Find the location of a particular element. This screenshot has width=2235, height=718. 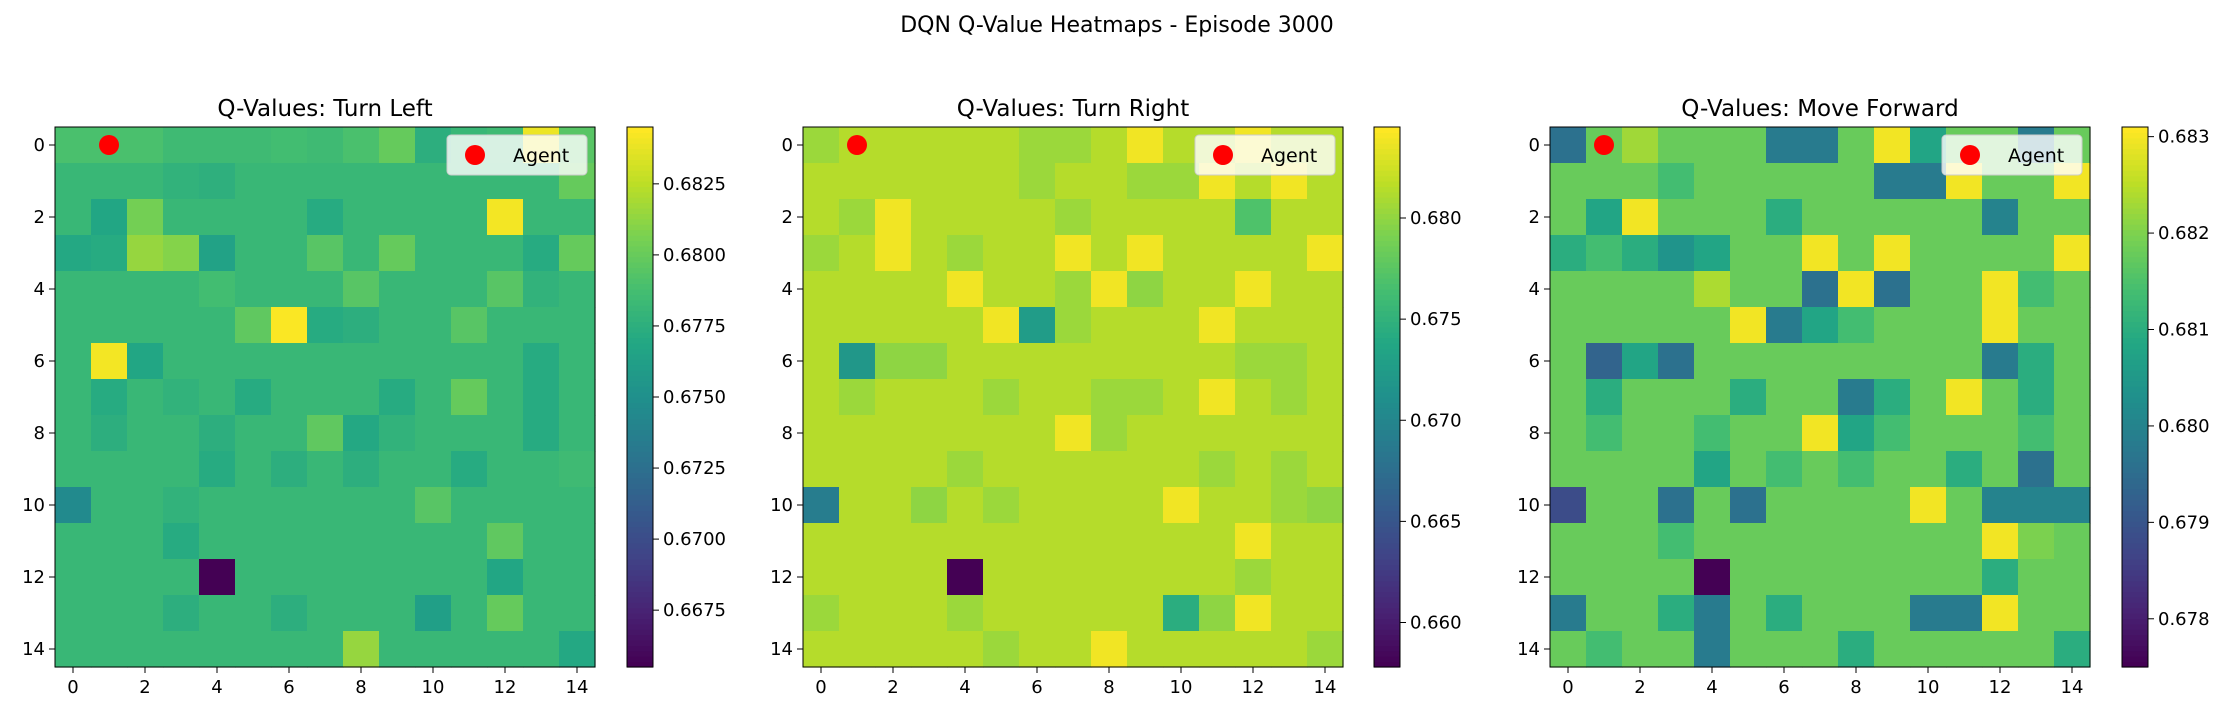

x-tick-label: 6 is located at coordinates (1783, 687).